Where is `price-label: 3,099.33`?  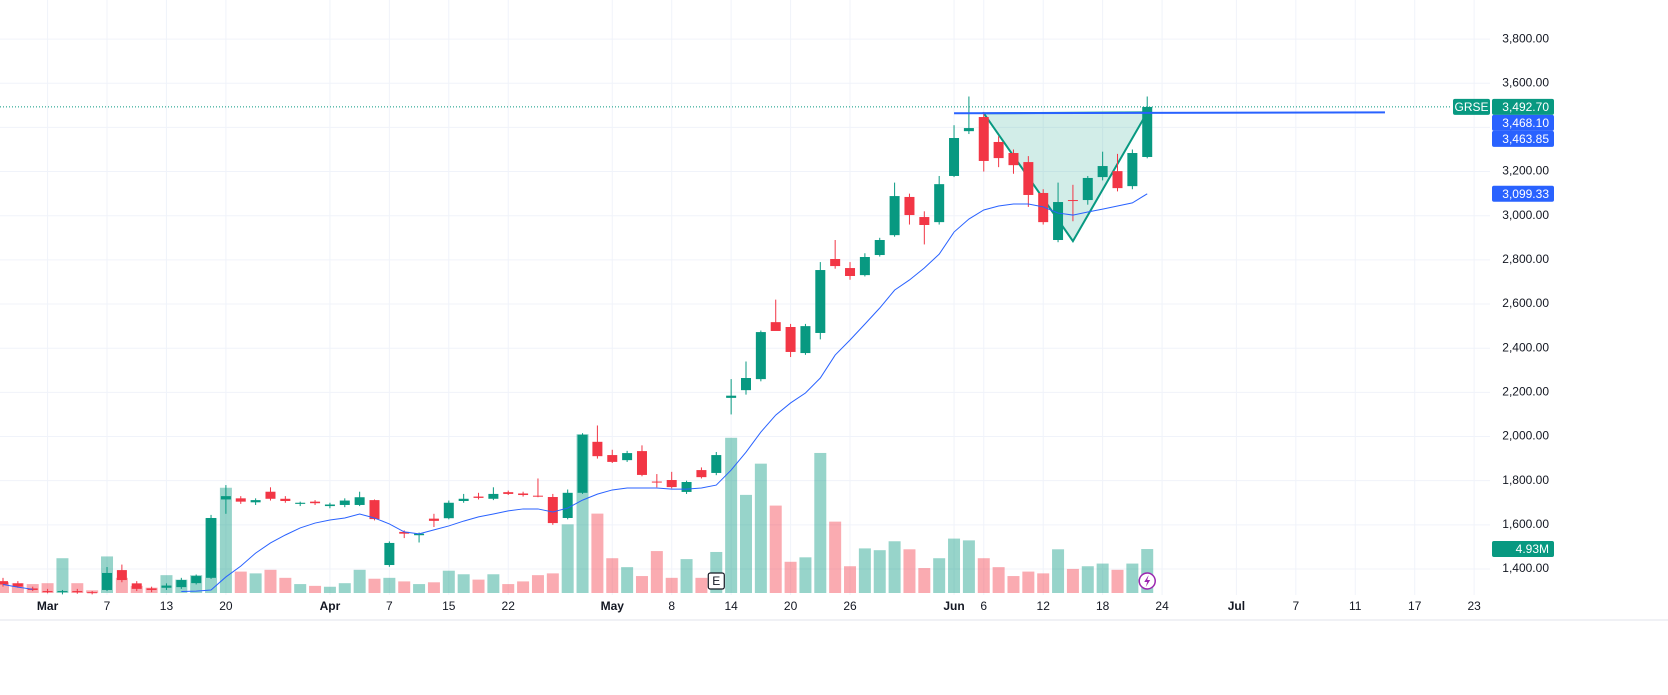 price-label: 3,099.33 is located at coordinates (1525, 194).